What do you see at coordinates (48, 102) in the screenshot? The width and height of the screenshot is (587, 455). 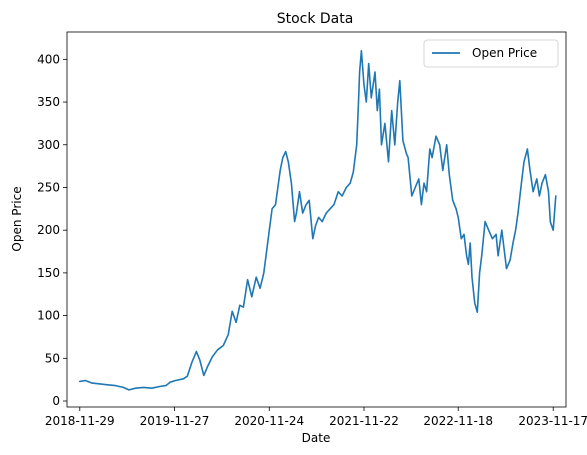 I see `y-tick-label: 350` at bounding box center [48, 102].